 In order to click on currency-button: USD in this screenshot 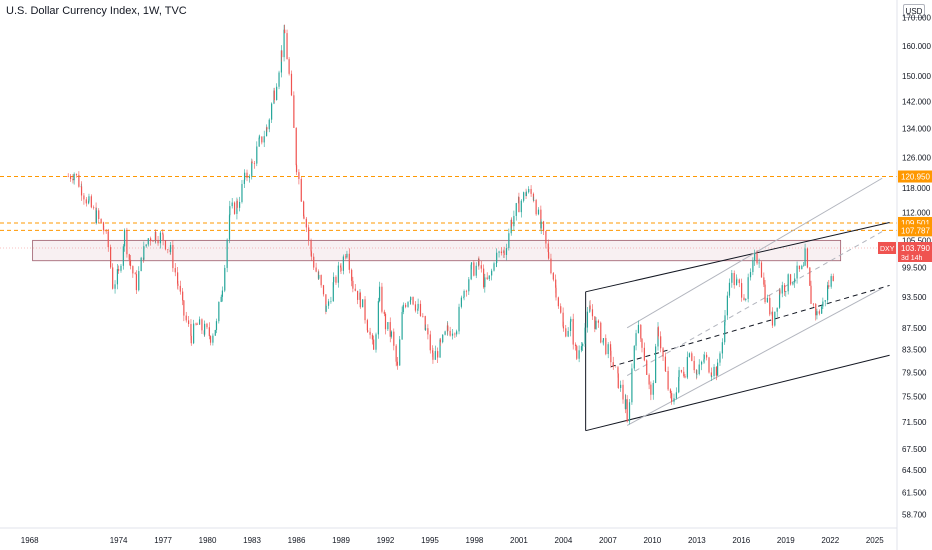, I will do `click(914, 11)`.